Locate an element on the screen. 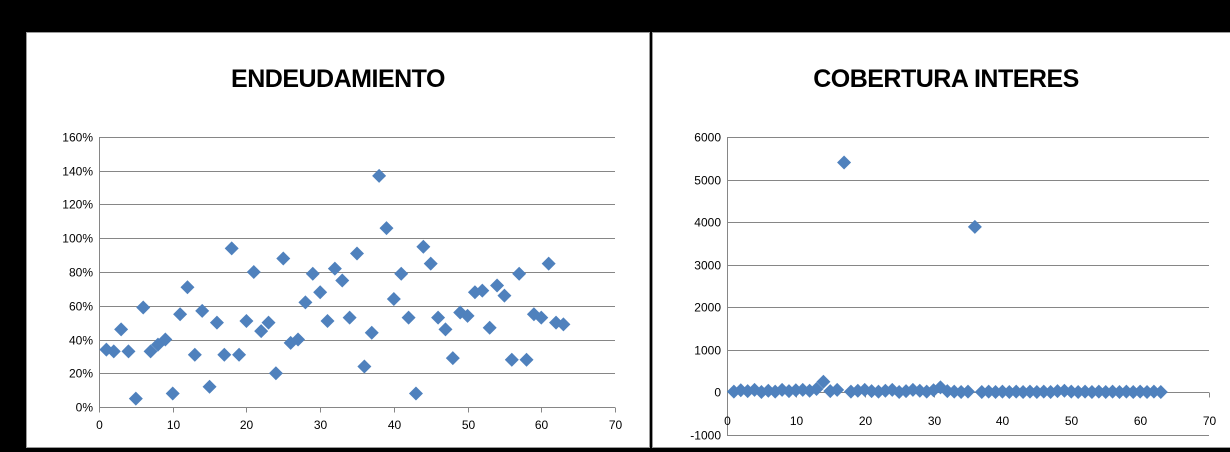 This screenshot has height=452, width=1230. y-tick-label: 160% is located at coordinates (77, 138).